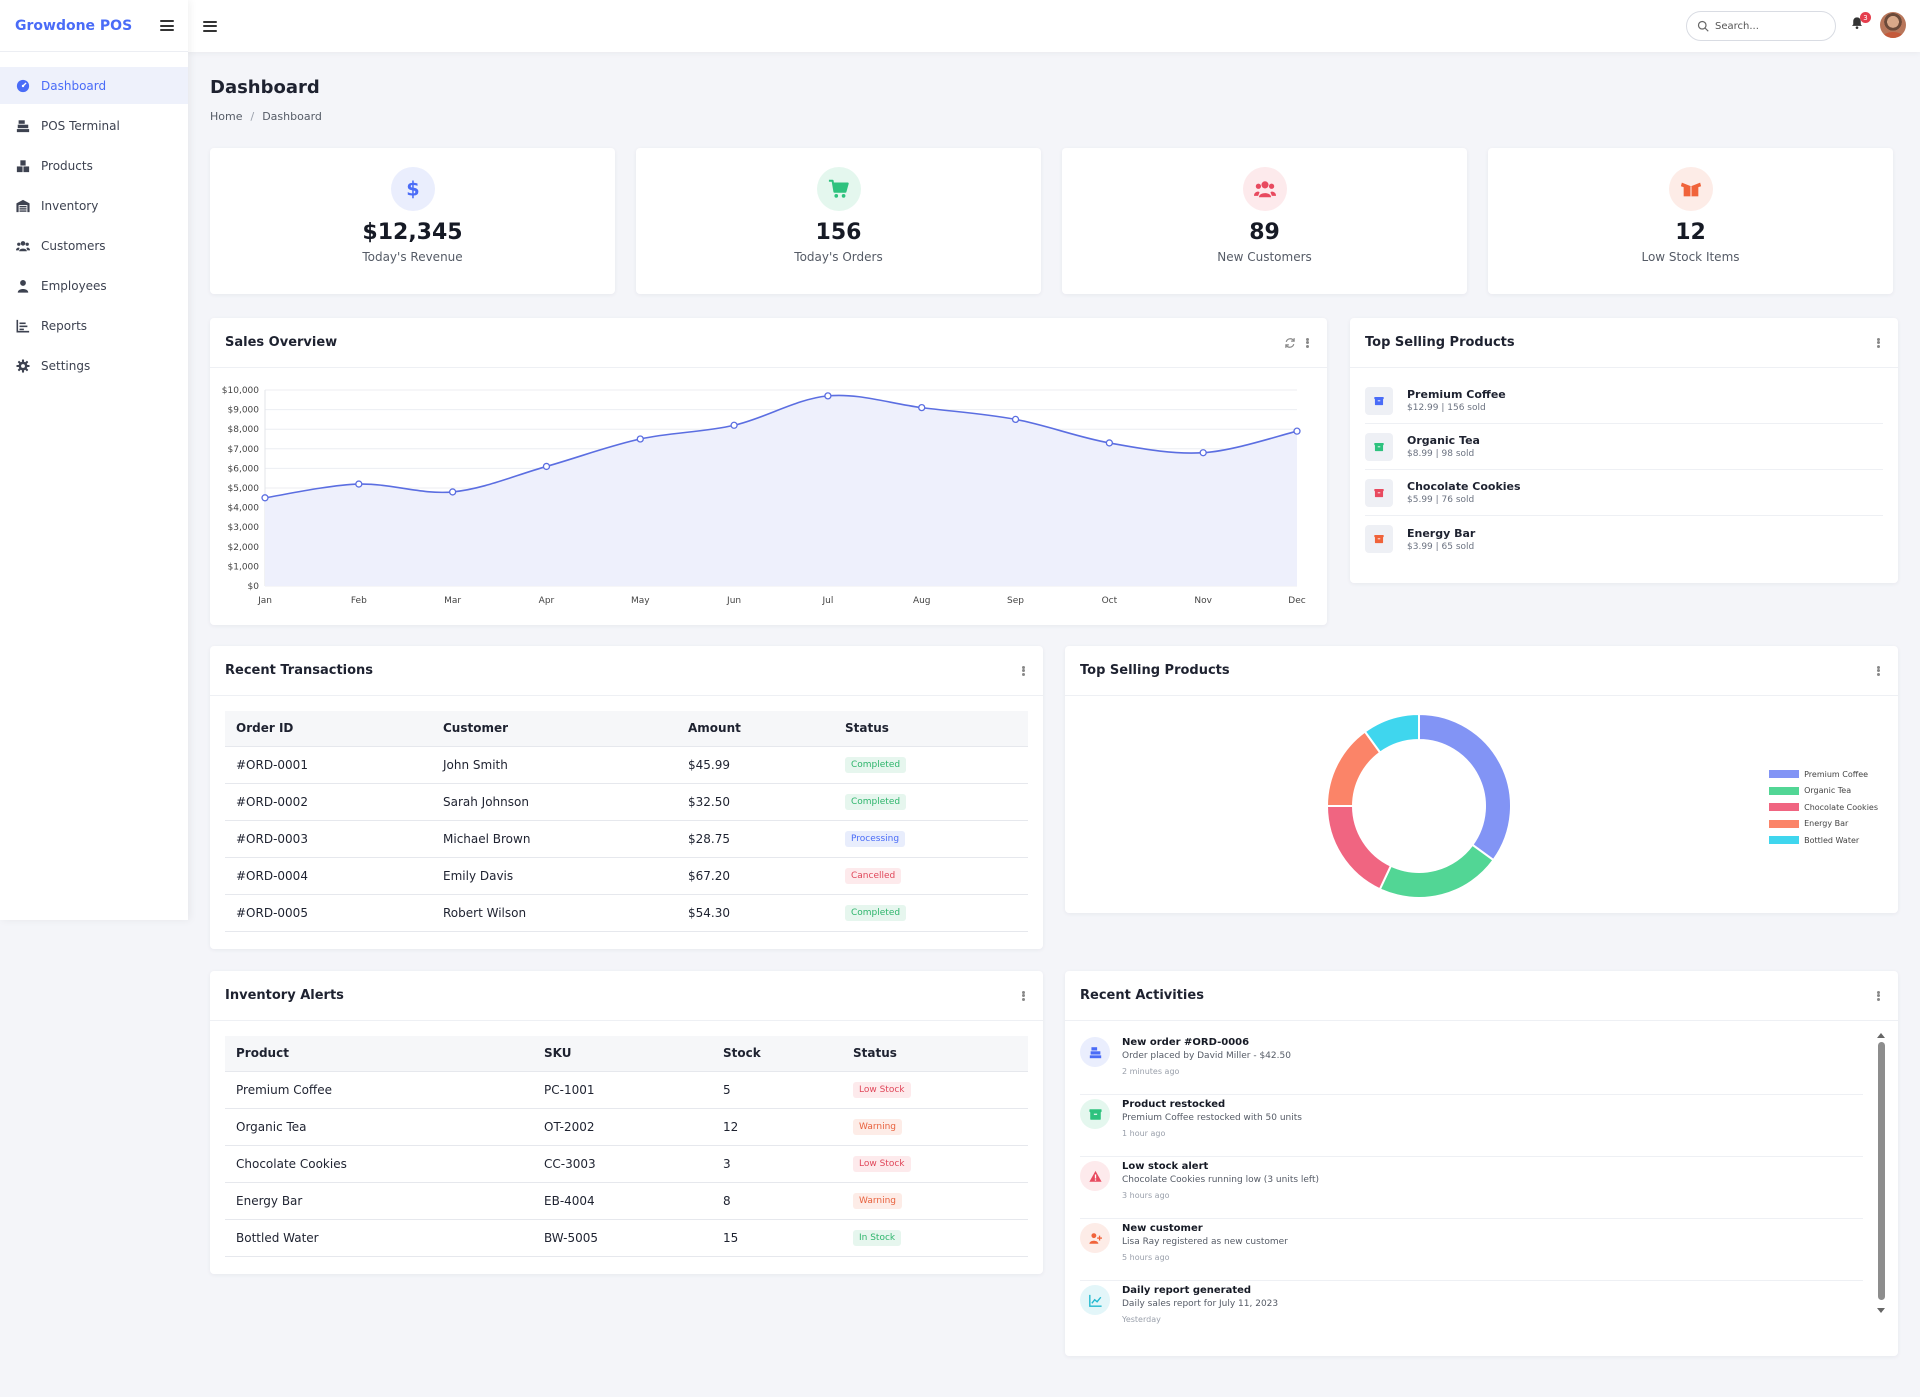 Image resolution: width=1920 pixels, height=1397 pixels. What do you see at coordinates (210, 26) in the screenshot?
I see `menu-toggle-icon` at bounding box center [210, 26].